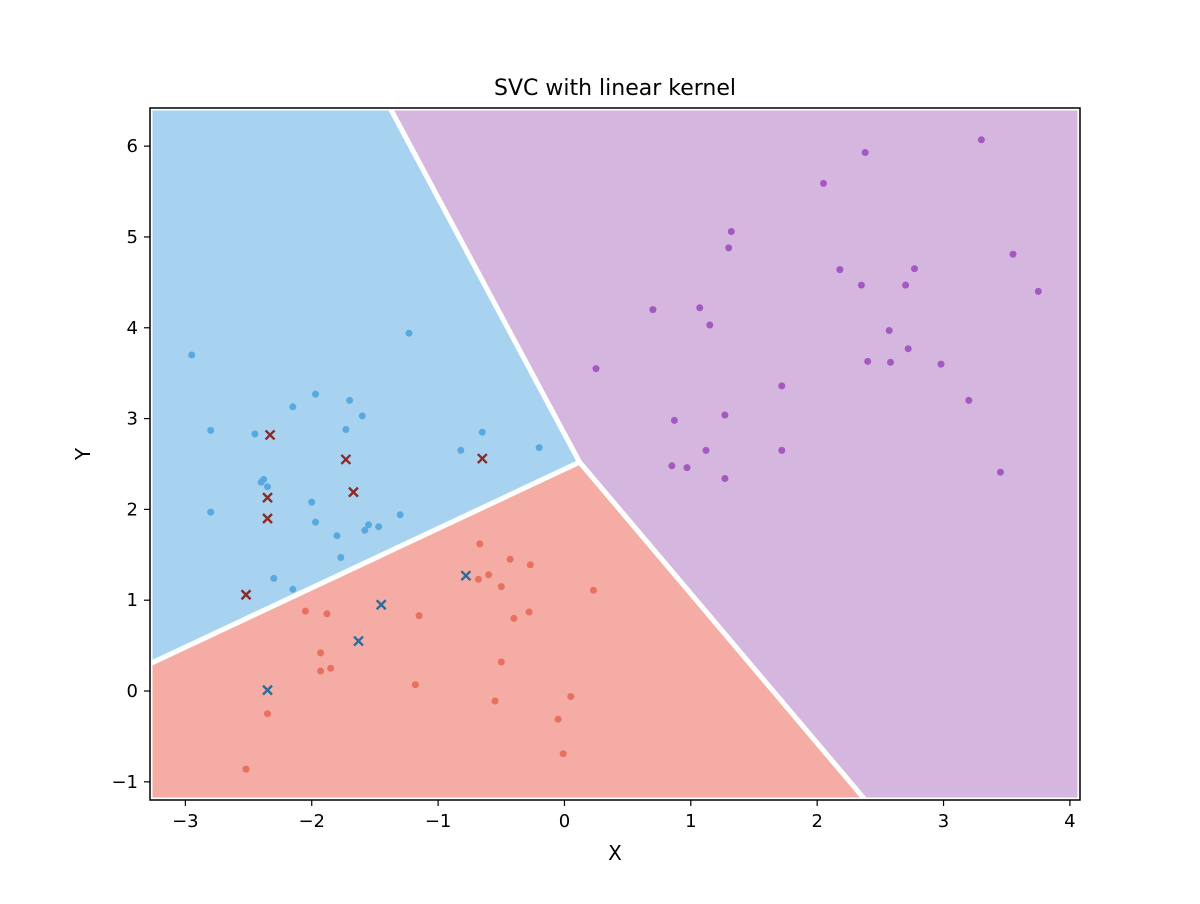  Describe the element at coordinates (624, 816) in the screenshot. I see `x-axis: −3 −2 −1 0 1 2 3 4` at that location.